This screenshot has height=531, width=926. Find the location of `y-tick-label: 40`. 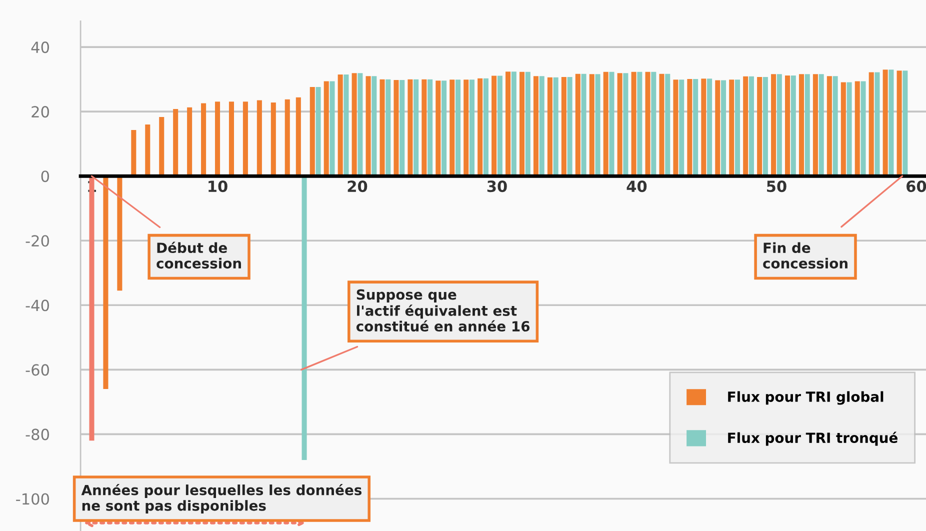

y-tick-label: 40 is located at coordinates (40, 48).